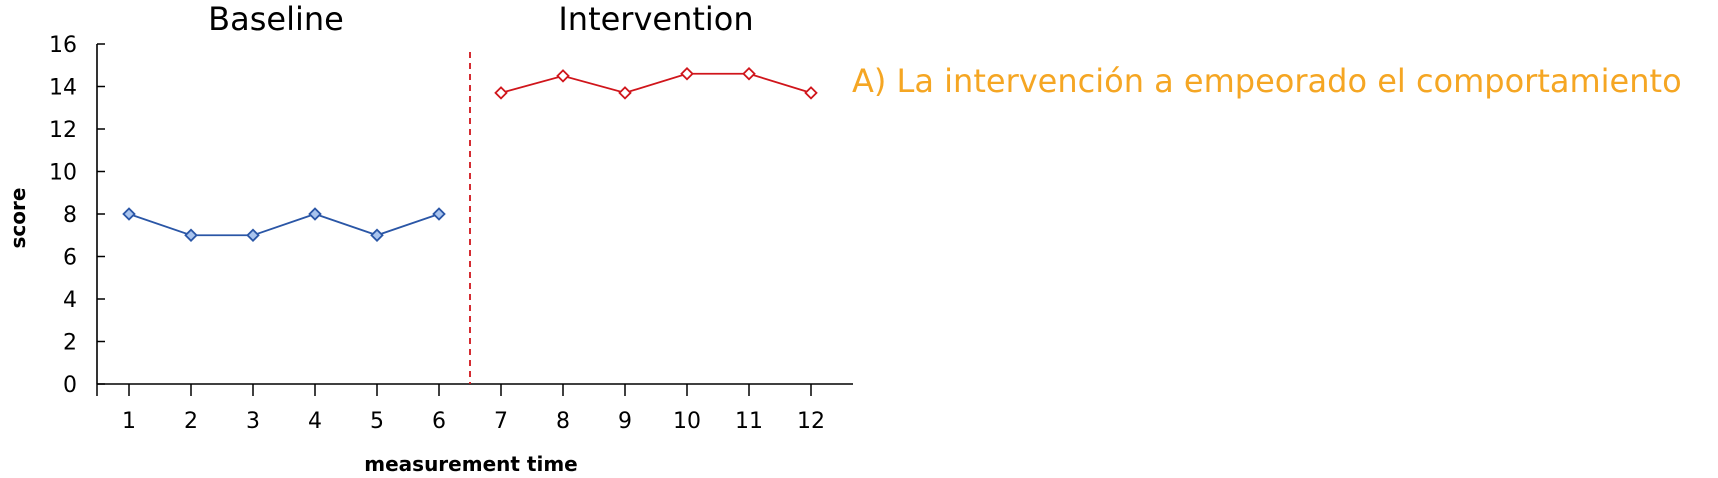 The height and width of the screenshot is (478, 1718). I want to click on x-tick-label: 10, so click(687, 421).